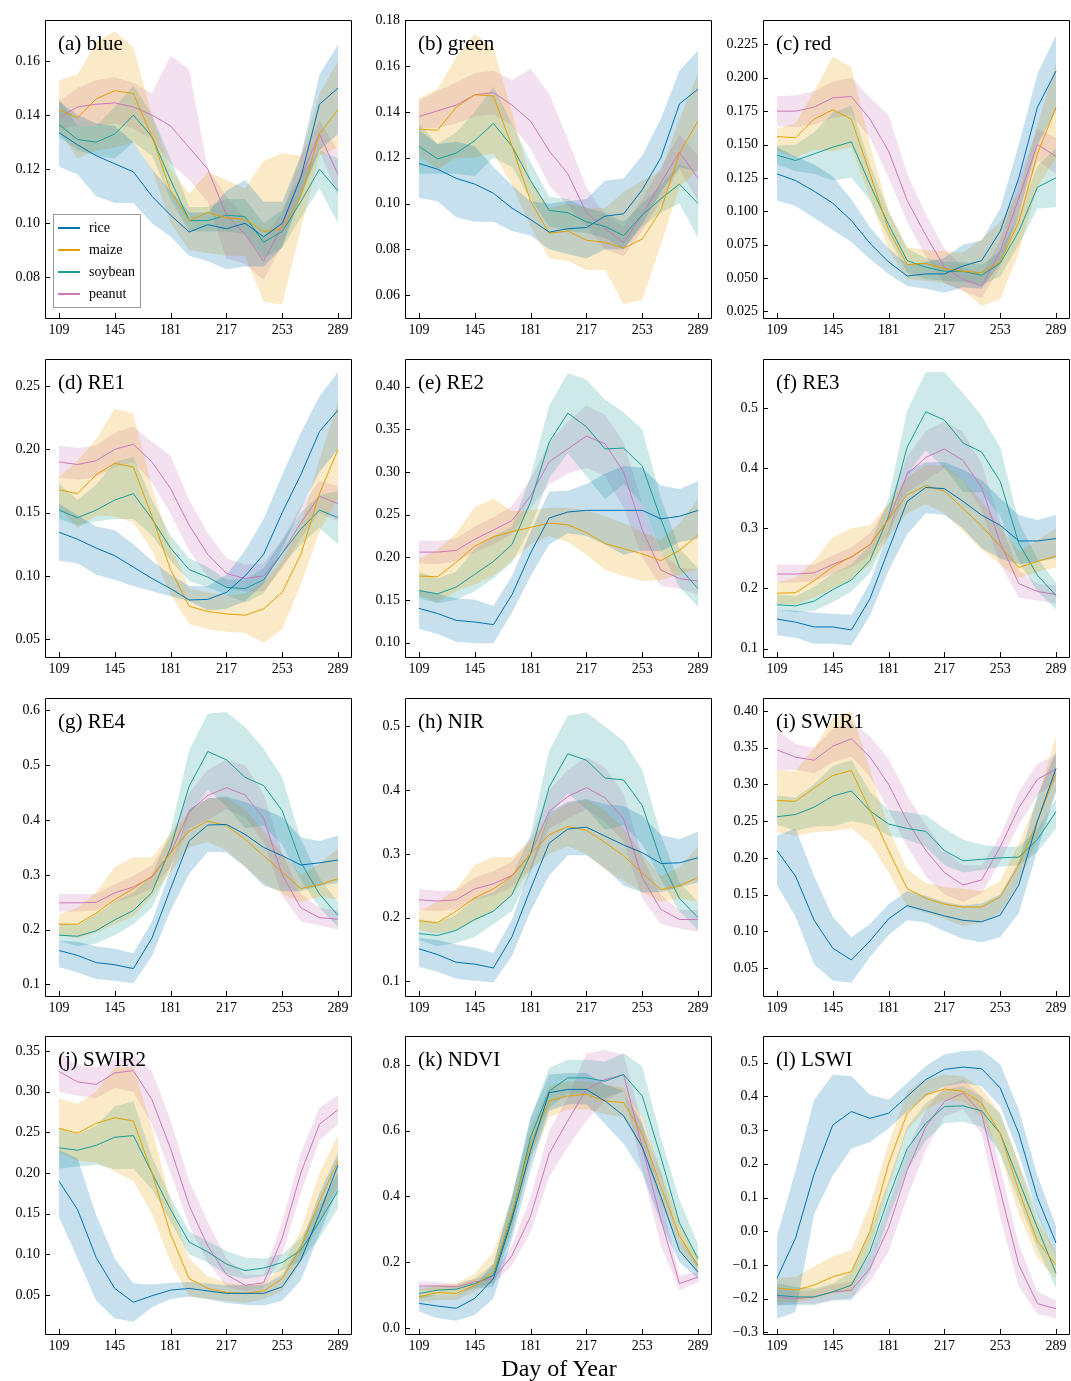 This screenshot has width=1071, height=1381. Describe the element at coordinates (456, 43) in the screenshot. I see `text: (b) green` at that location.